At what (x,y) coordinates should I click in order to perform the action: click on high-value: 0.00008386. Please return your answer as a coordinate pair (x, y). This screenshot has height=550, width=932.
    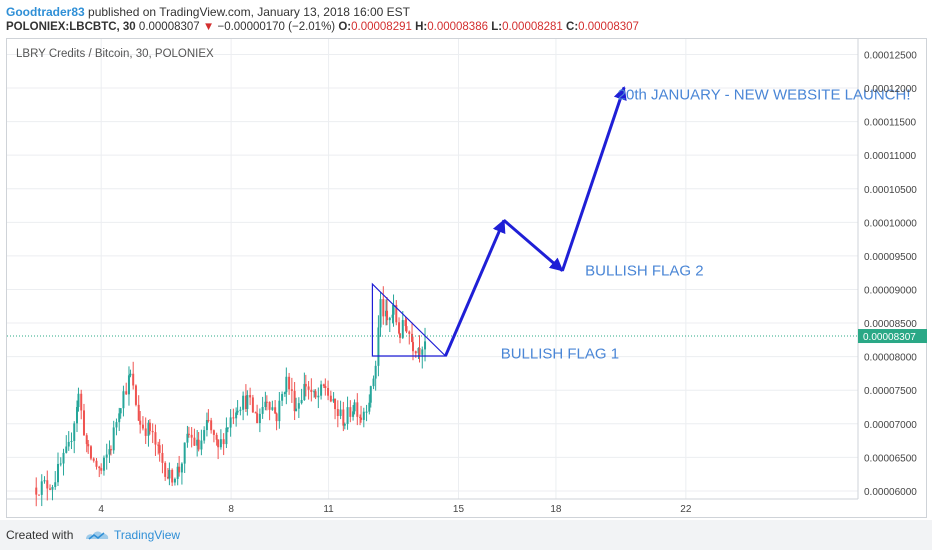
    Looking at the image, I should click on (457, 27).